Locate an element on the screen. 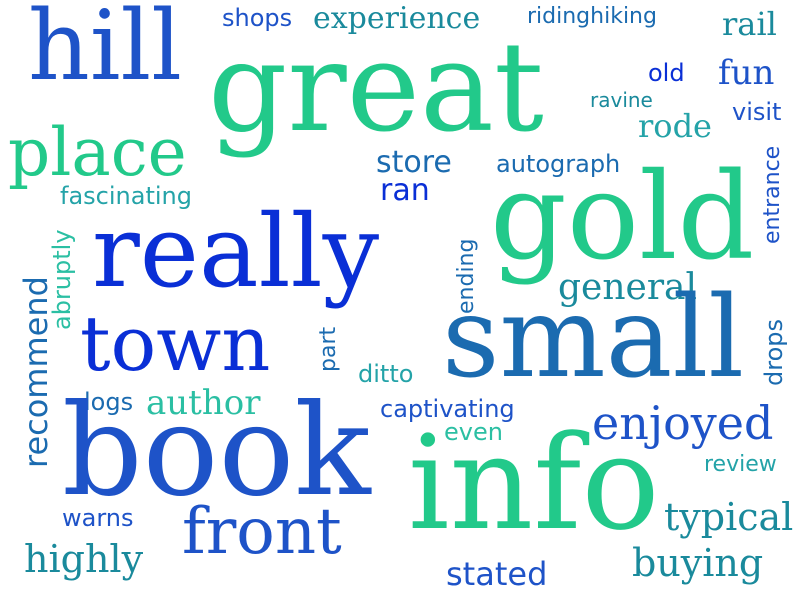  word-highly: highly is located at coordinates (84, 559).